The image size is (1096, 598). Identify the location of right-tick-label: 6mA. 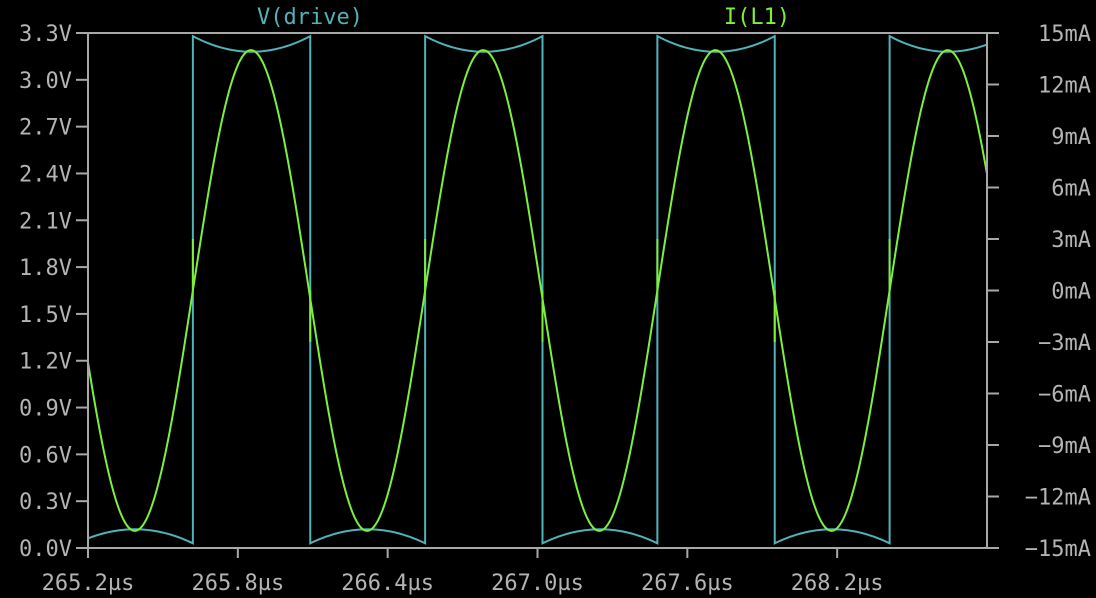
(1071, 189).